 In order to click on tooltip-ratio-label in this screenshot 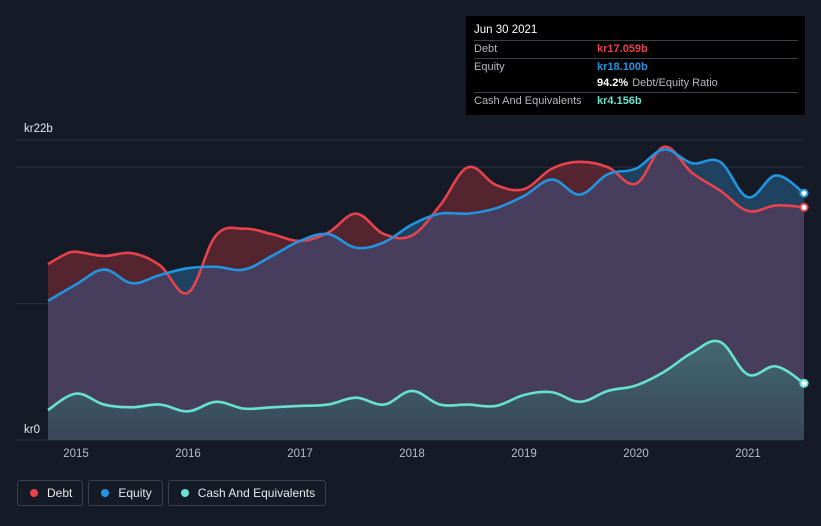, I will do `click(535, 83)`.